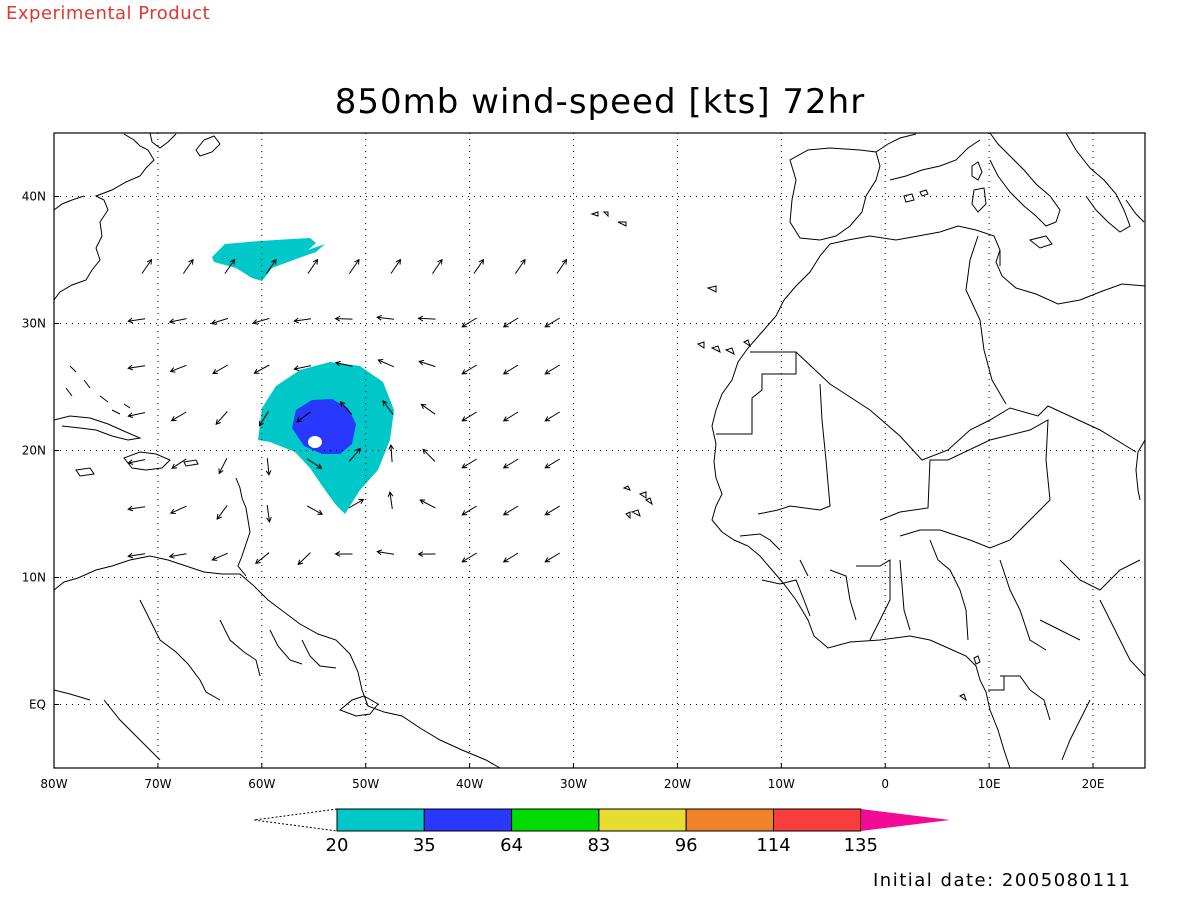  I want to click on colorbar-label: 64, so click(511, 845).